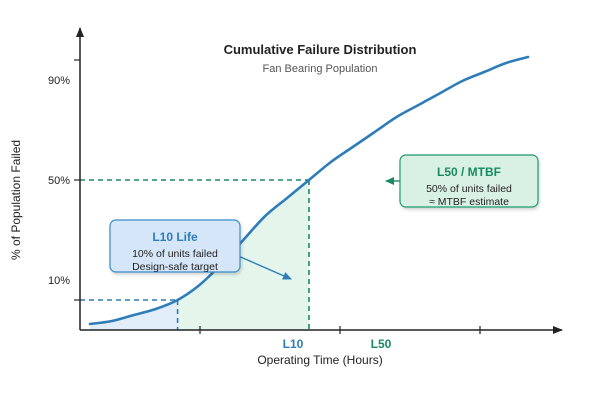 This screenshot has width=600, height=400. I want to click on x-tick-label-l10: L10, so click(293, 344).